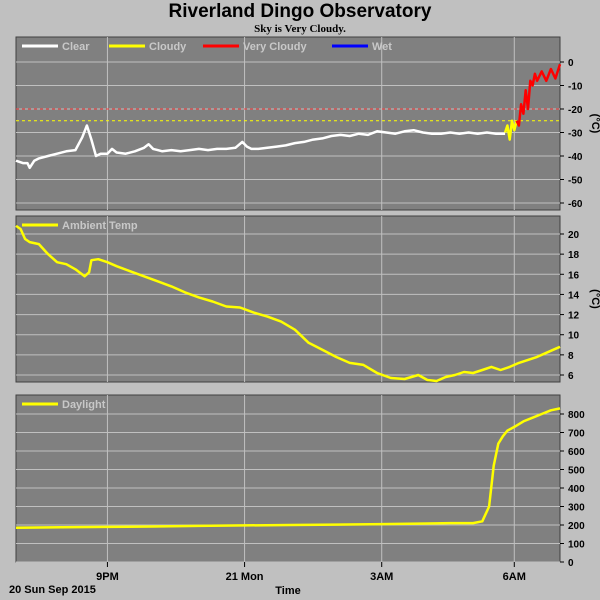 This screenshot has width=600, height=600. Describe the element at coordinates (575, 110) in the screenshot. I see `y-tick-label: -20` at that location.